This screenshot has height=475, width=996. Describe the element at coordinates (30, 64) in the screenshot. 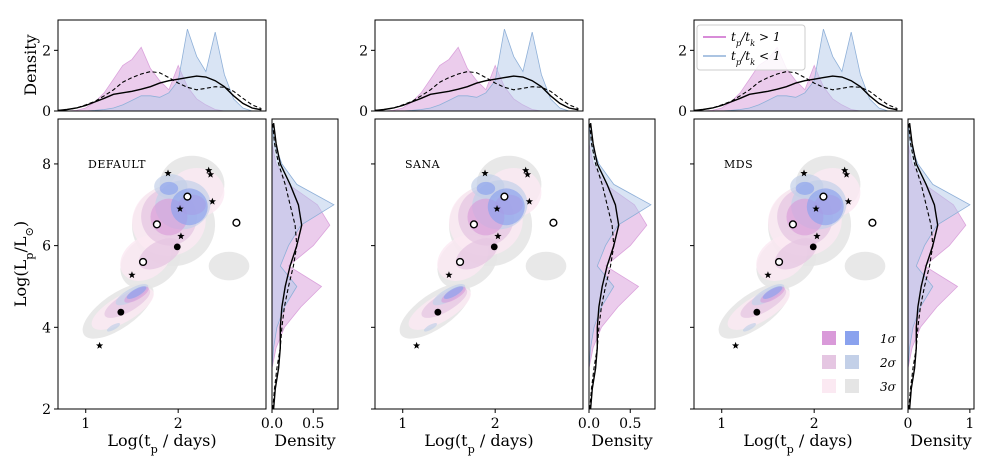

I see `top-y-axis-label: Density` at that location.